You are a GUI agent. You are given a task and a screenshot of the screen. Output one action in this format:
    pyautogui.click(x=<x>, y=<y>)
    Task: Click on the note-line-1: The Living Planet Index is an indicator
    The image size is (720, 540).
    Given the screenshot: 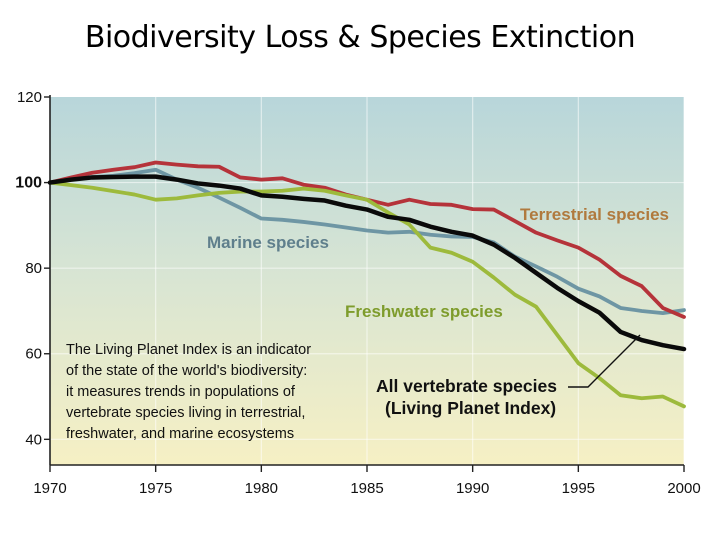 What is the action you would take?
    pyautogui.click(x=188, y=350)
    